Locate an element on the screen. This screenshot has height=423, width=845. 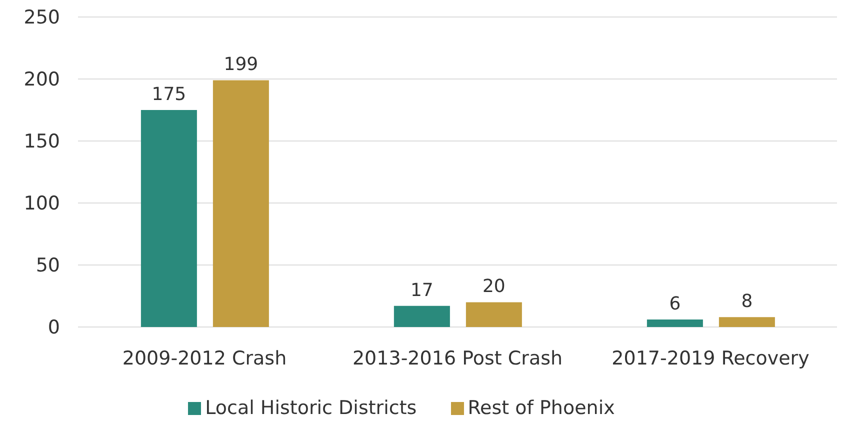
data-label: 175 is located at coordinates (169, 94).